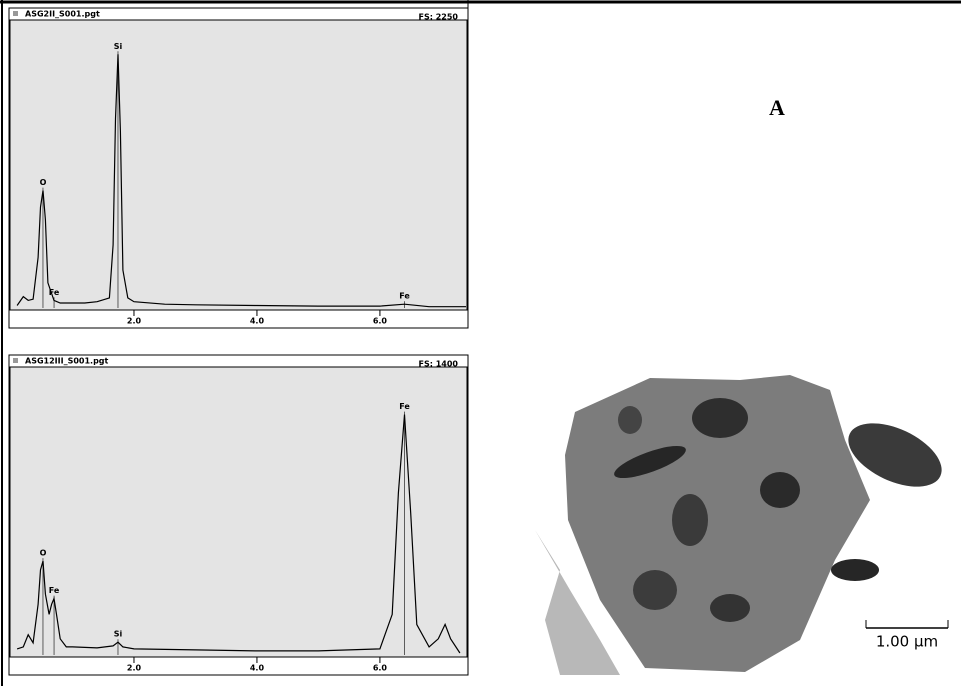  What do you see at coordinates (777, 107) in the screenshot?
I see `panel-label: A` at bounding box center [777, 107].